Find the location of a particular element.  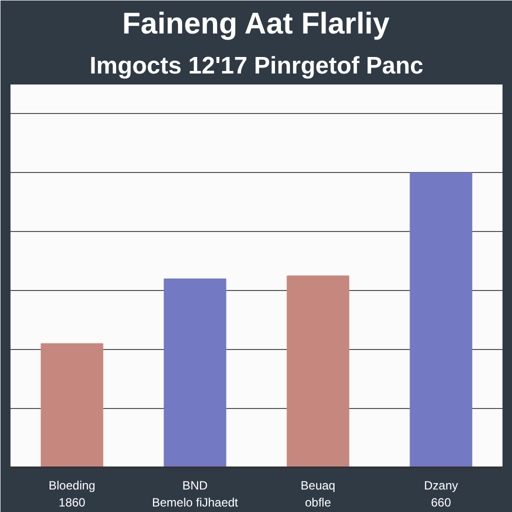

x-tick-label: BND Bemelo fiJhaedt is located at coordinates (195, 494).